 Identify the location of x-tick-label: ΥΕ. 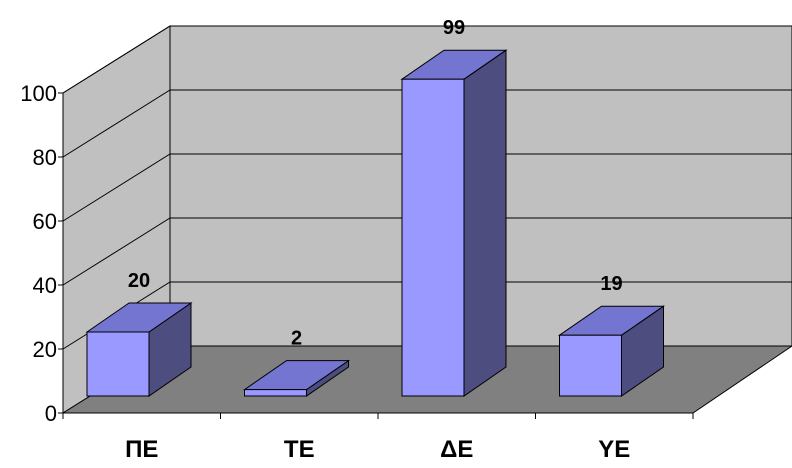
(614, 449).